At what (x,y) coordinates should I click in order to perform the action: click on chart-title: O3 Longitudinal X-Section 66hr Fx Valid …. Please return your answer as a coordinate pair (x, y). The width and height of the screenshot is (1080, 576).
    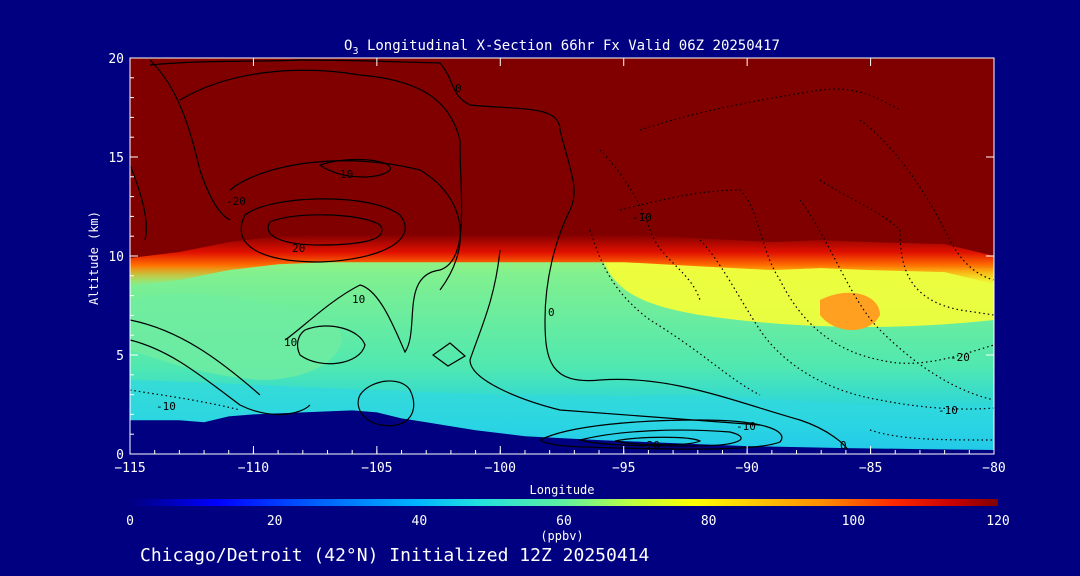
    Looking at the image, I should click on (562, 47).